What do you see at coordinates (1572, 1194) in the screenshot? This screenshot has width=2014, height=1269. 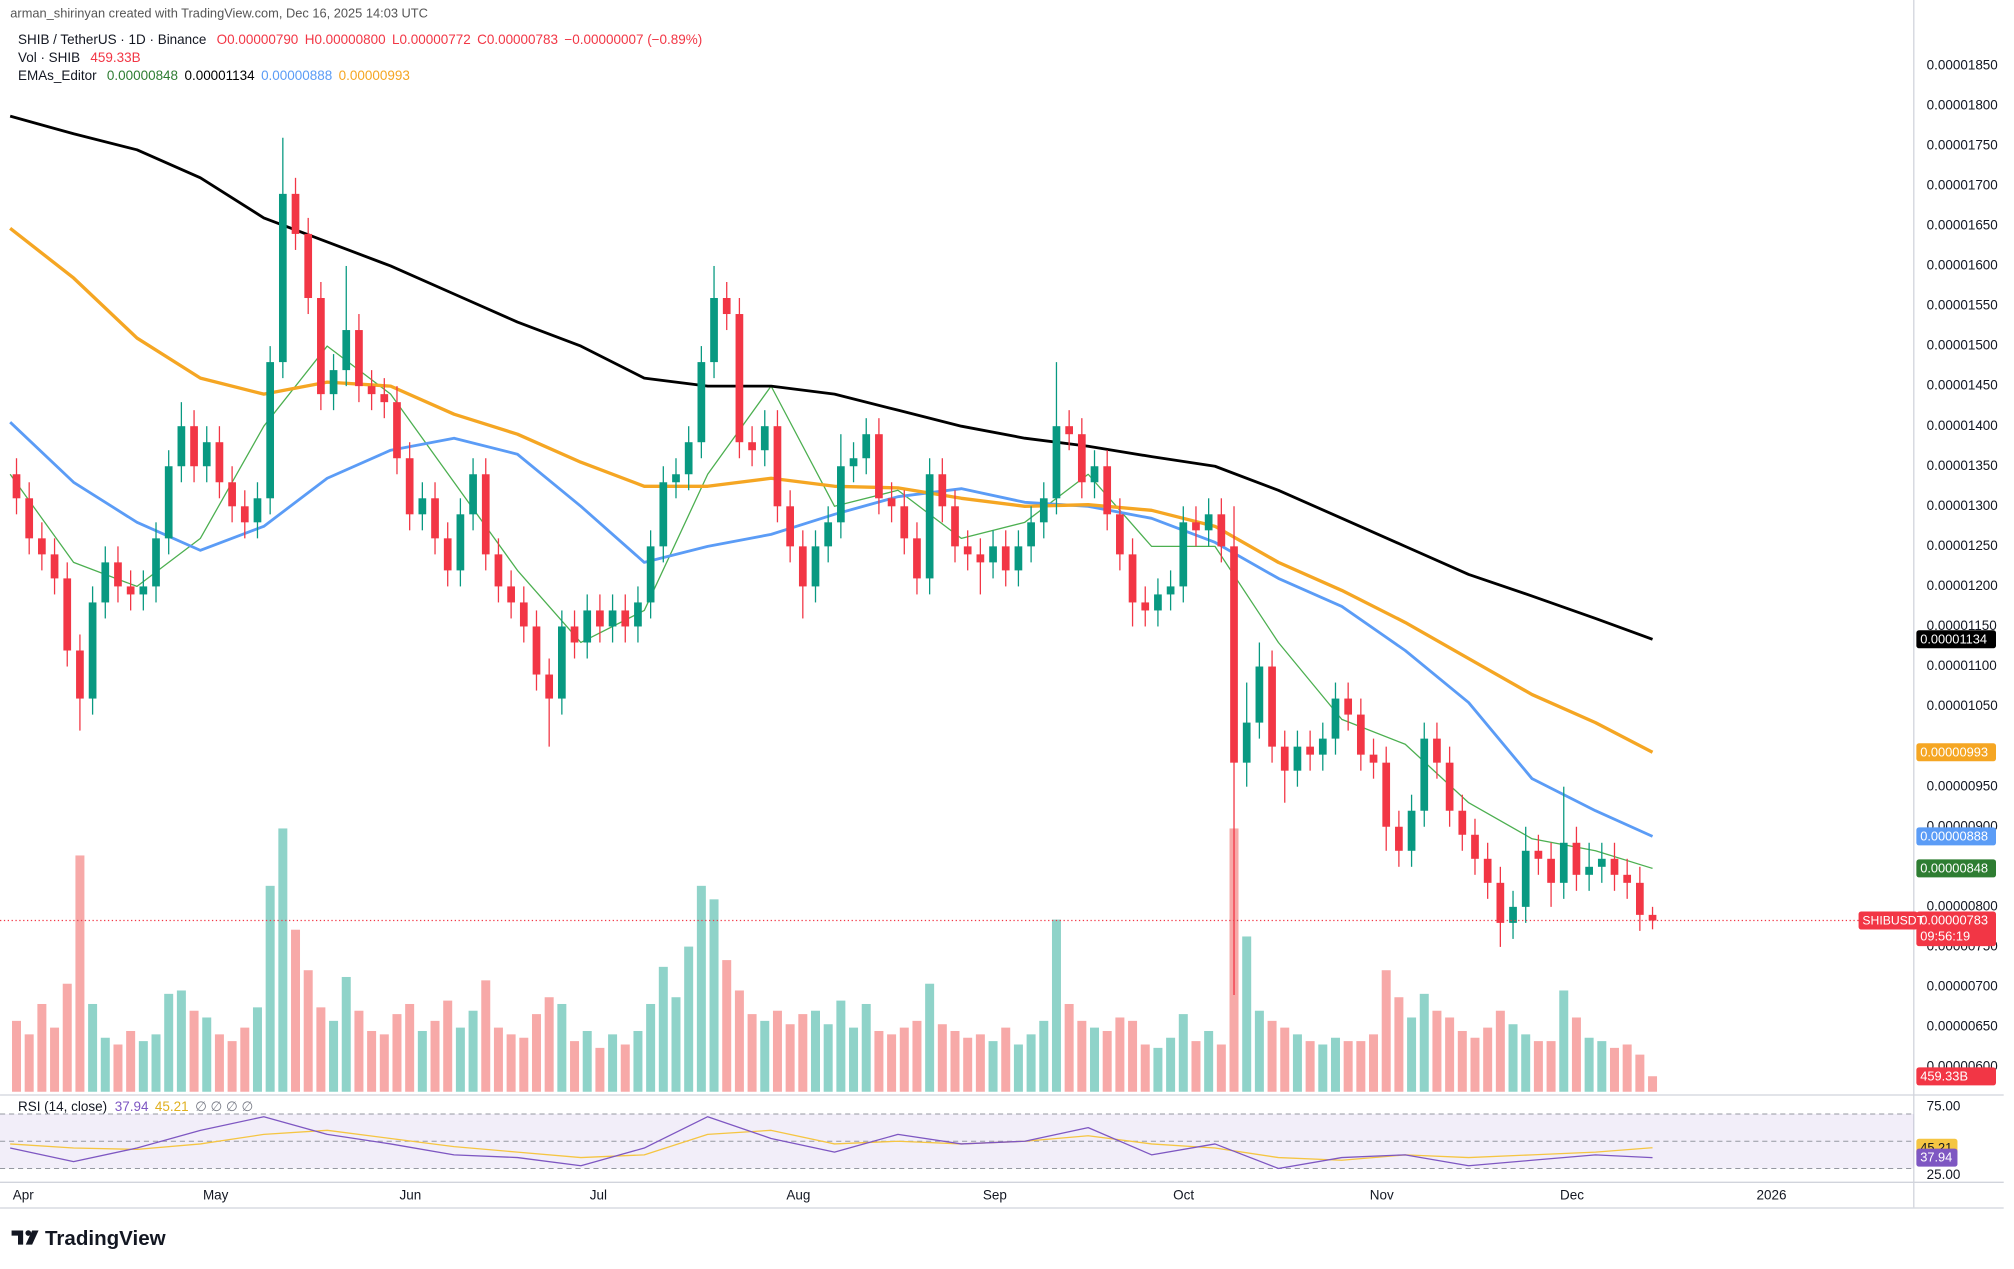 I see `x-tick-label: Dec` at bounding box center [1572, 1194].